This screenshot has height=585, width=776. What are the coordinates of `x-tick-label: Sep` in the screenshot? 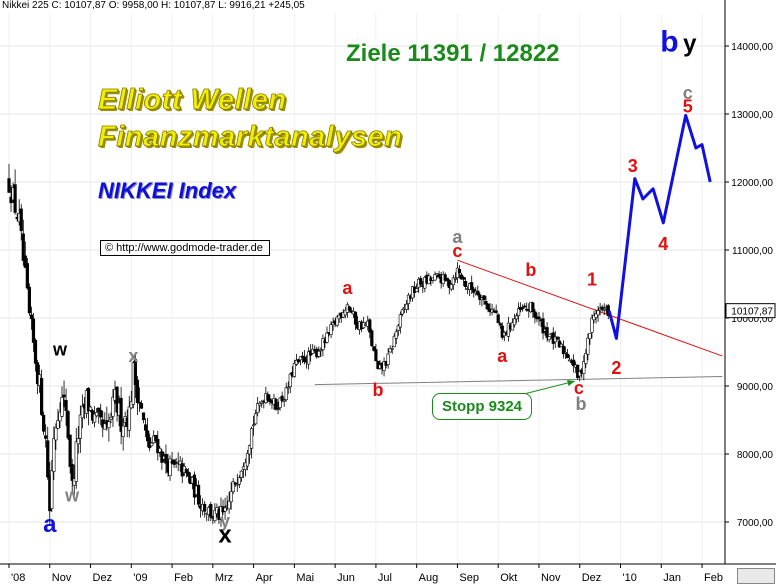 It's located at (469, 578).